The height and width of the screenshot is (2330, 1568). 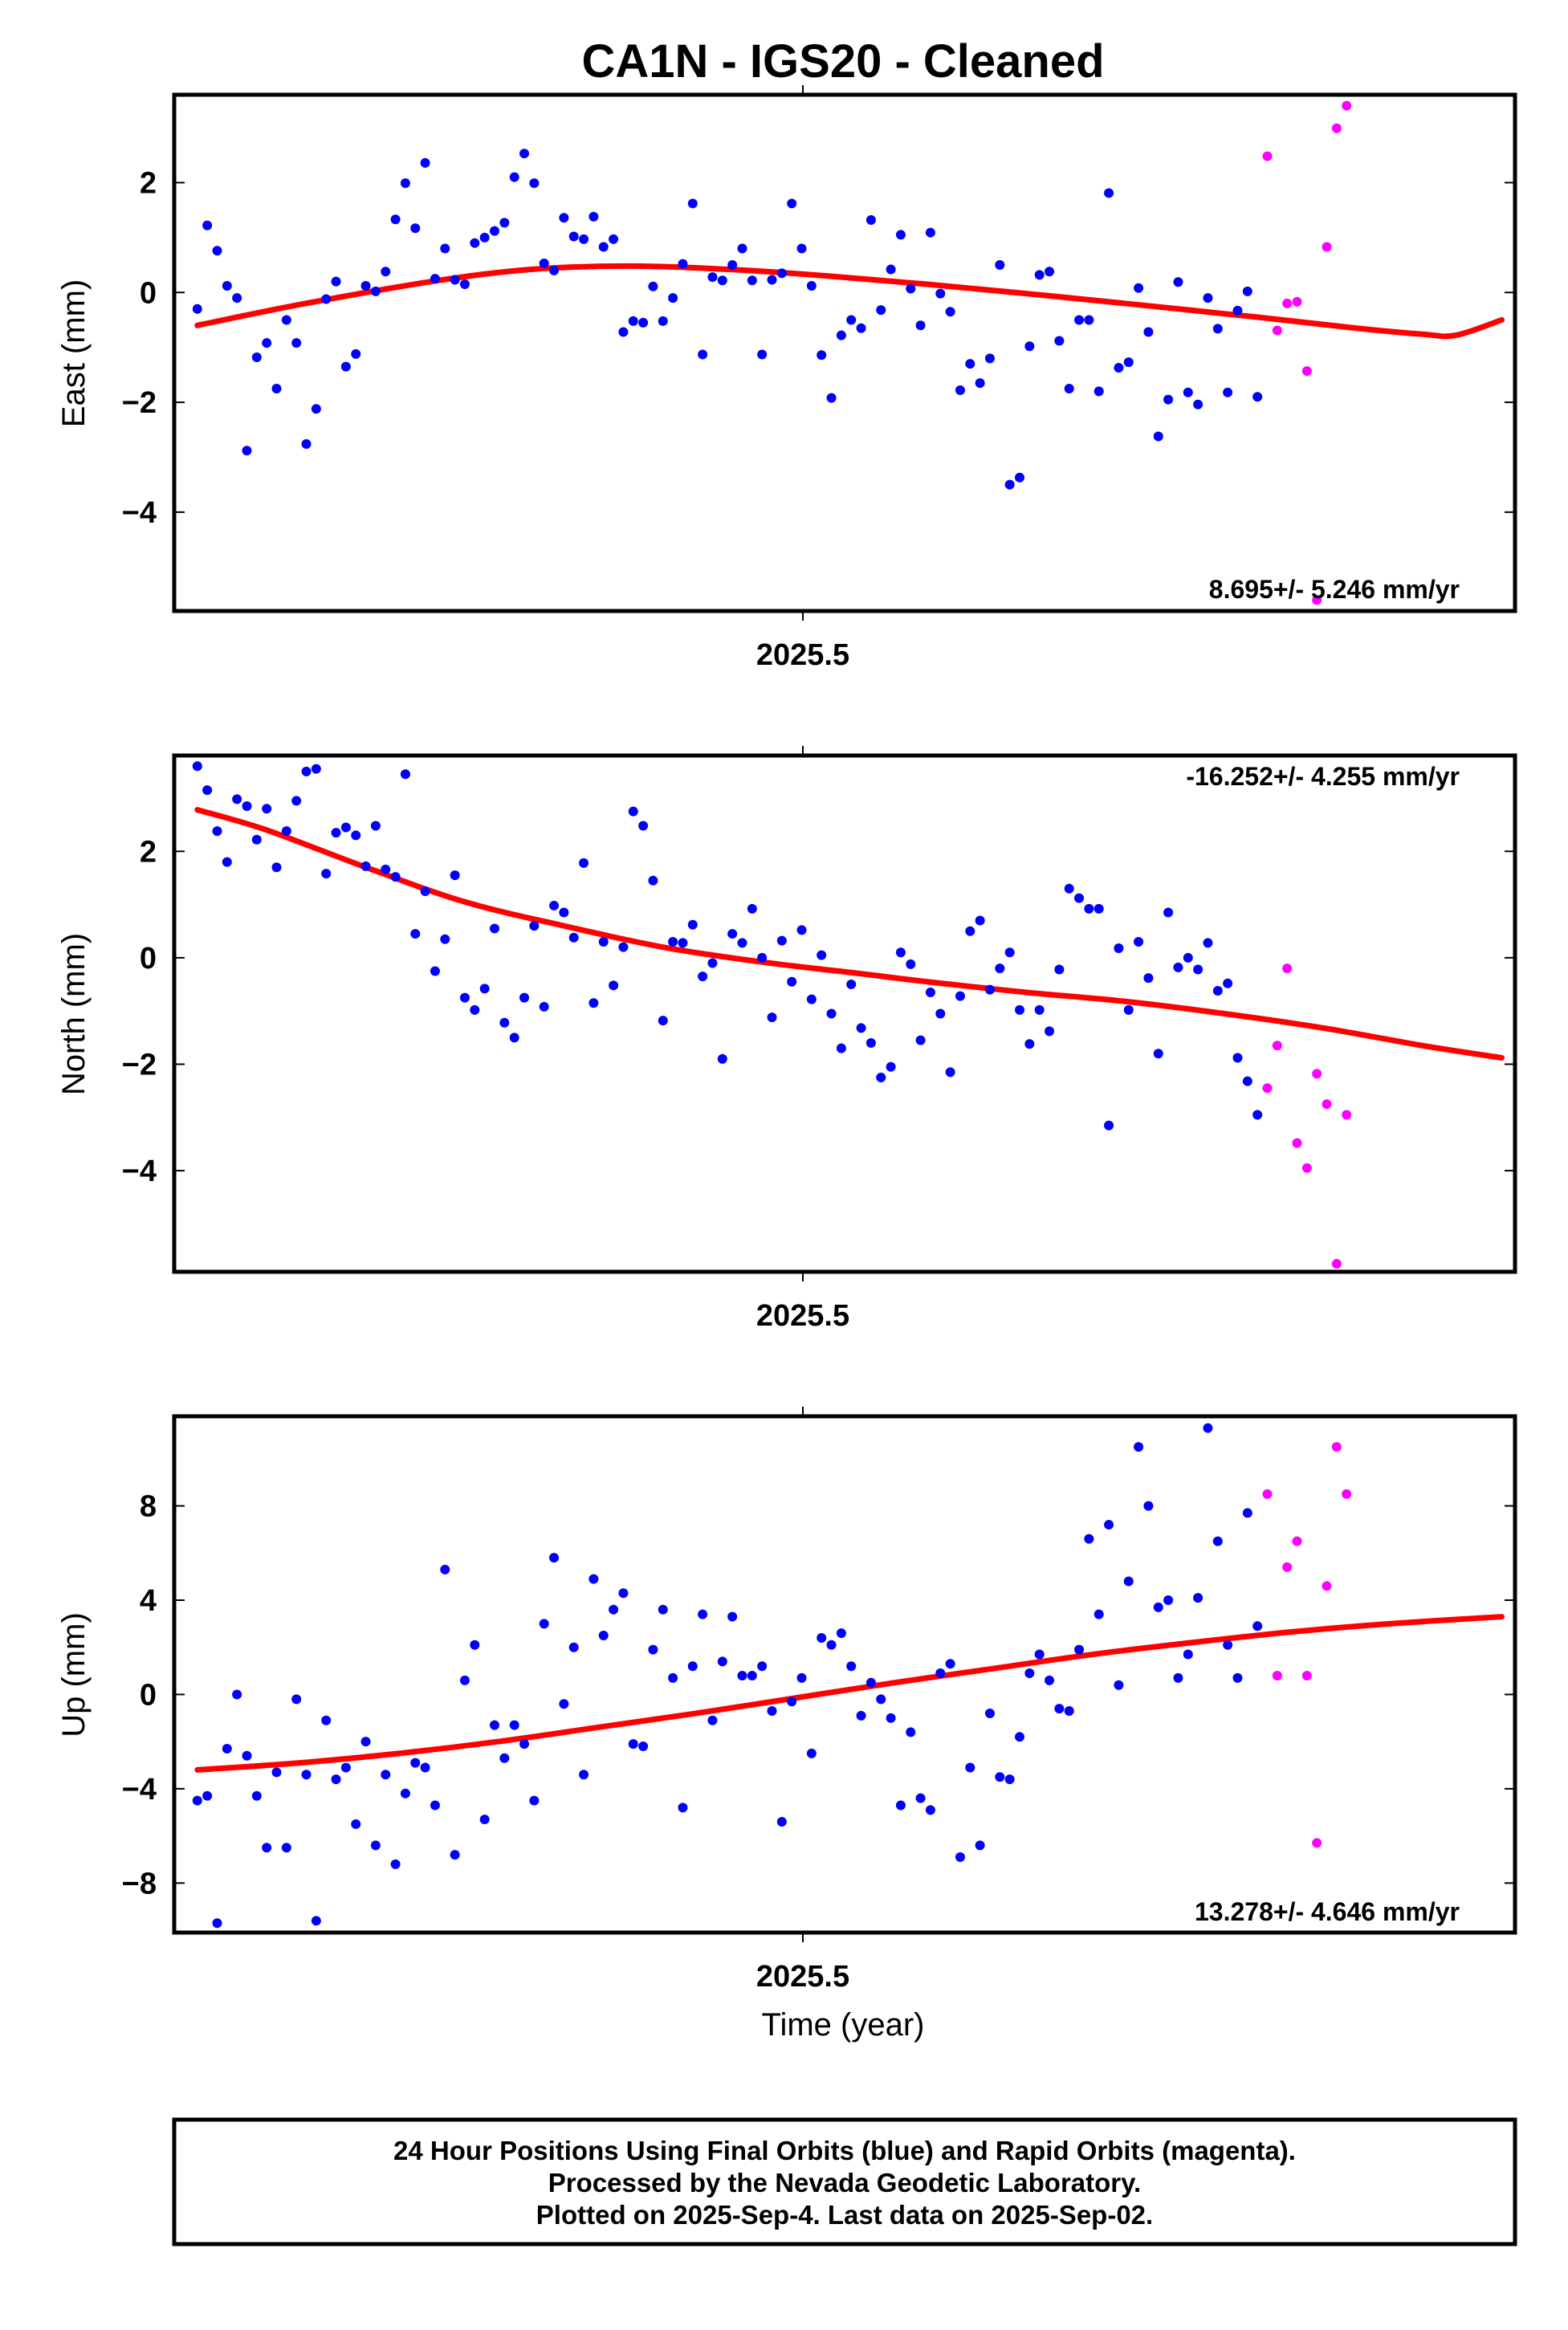 I want to click on up-y-tick-label: 8, so click(x=148, y=1507).